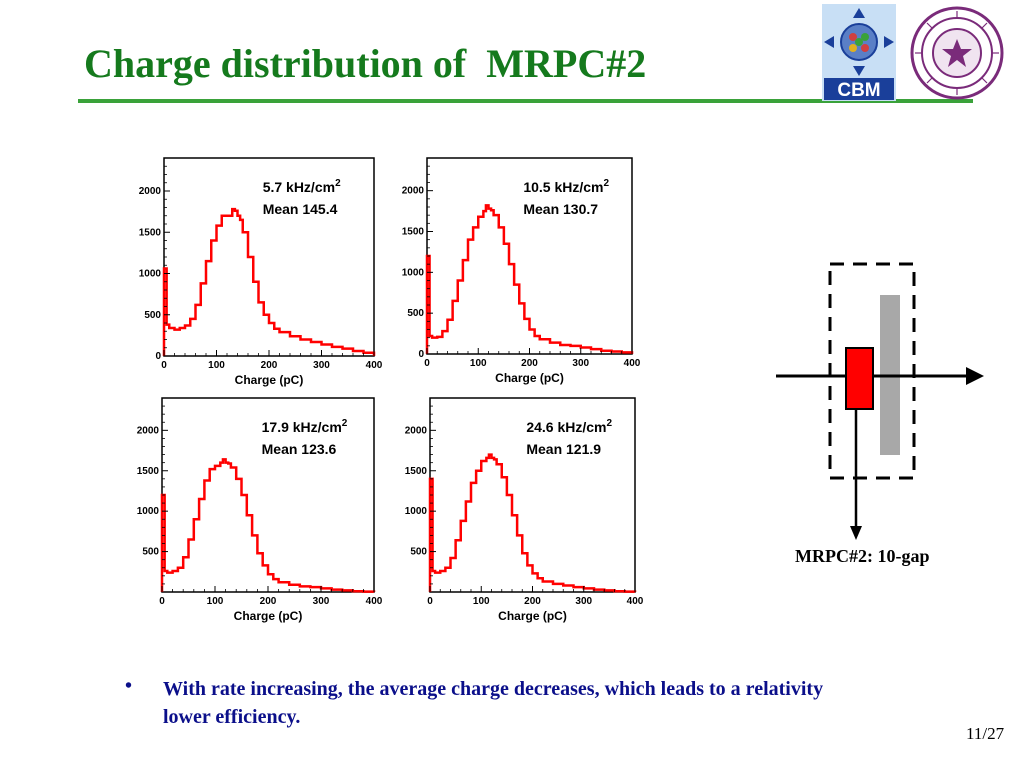 The height and width of the screenshot is (768, 1024). I want to click on page-title: Charge distribution of MRPC#2, so click(365, 63).